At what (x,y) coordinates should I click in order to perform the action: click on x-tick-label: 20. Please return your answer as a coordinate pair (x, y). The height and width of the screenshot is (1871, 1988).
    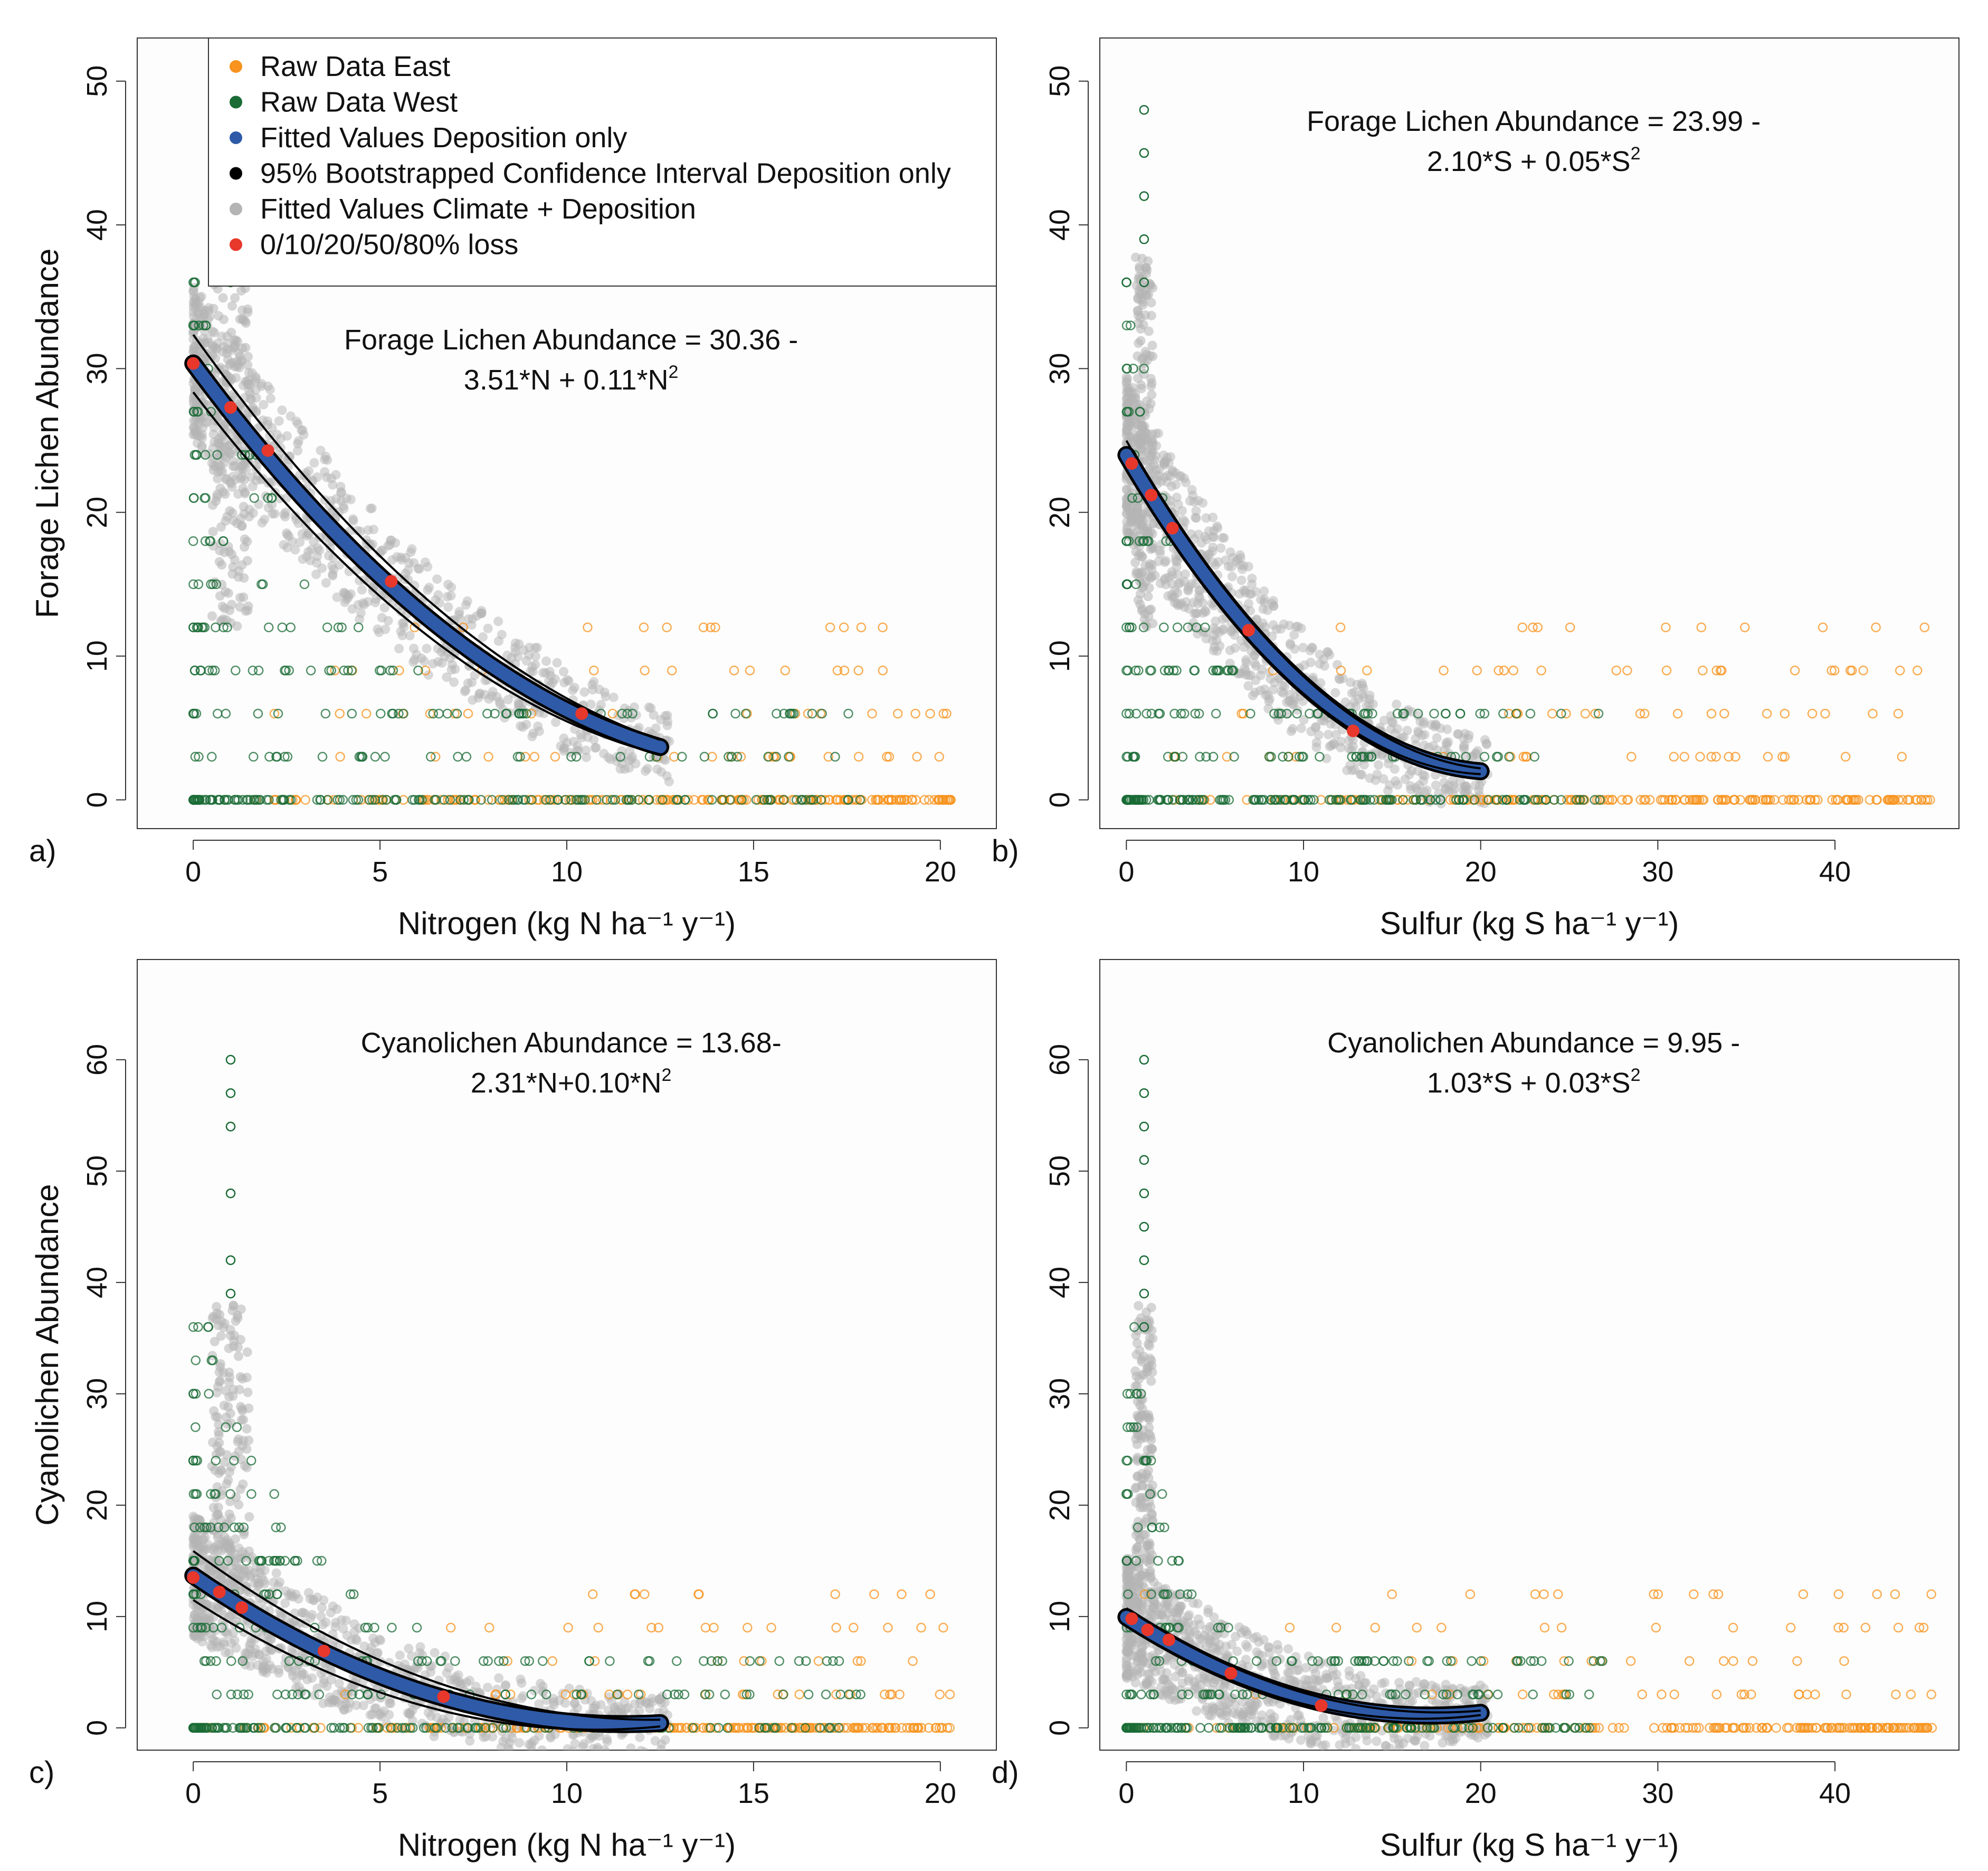
    Looking at the image, I should click on (1481, 872).